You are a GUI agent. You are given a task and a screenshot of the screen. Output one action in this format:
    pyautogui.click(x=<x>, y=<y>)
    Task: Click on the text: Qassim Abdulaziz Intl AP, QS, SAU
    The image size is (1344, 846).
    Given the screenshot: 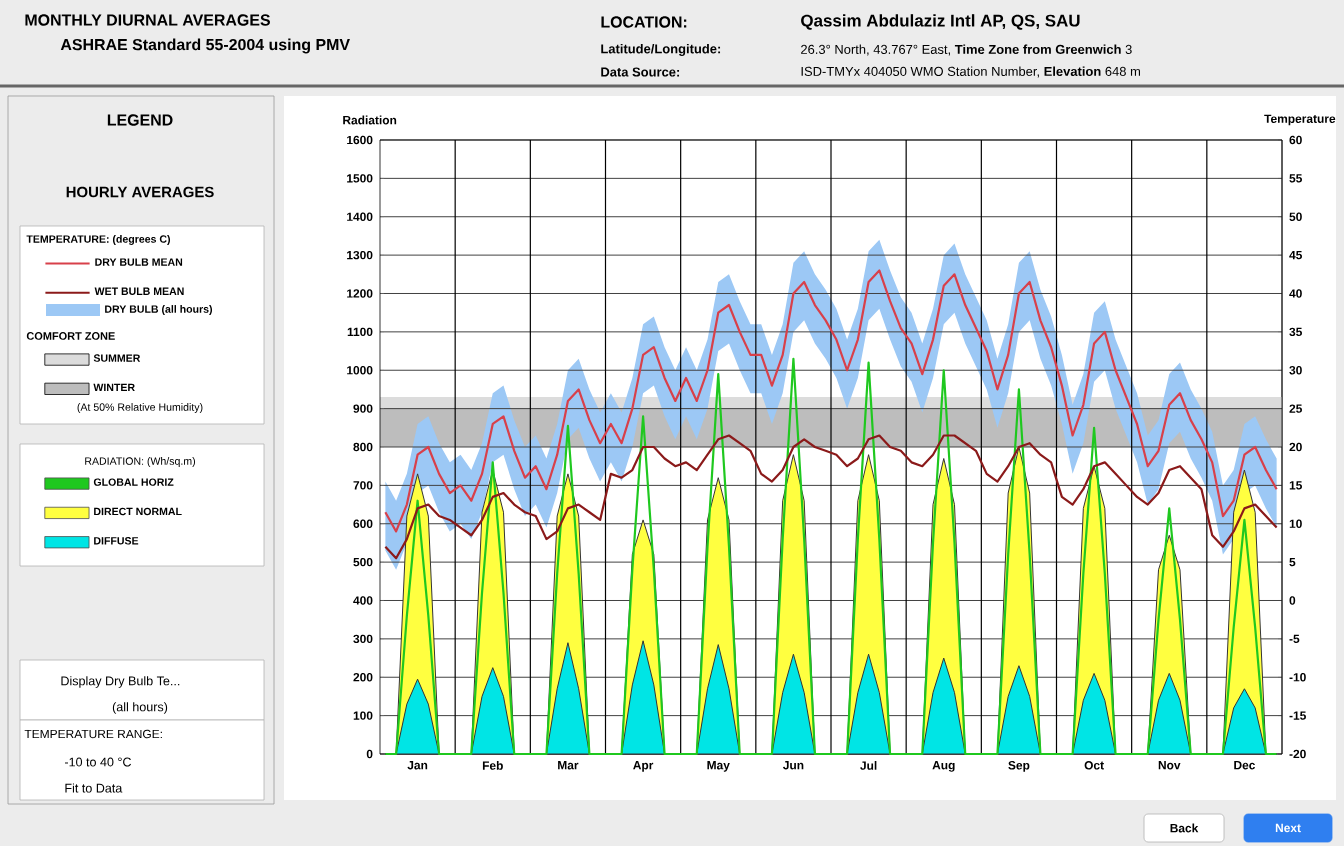 What is the action you would take?
    pyautogui.click(x=940, y=22)
    